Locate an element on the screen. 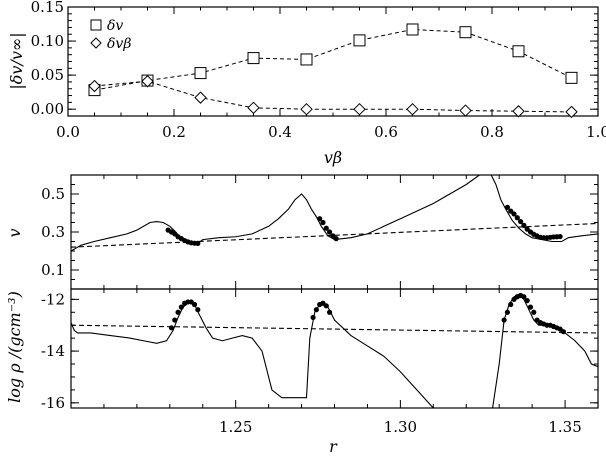 The height and width of the screenshot is (456, 606). y-tick-label-bottom: -16 is located at coordinates (53, 403).